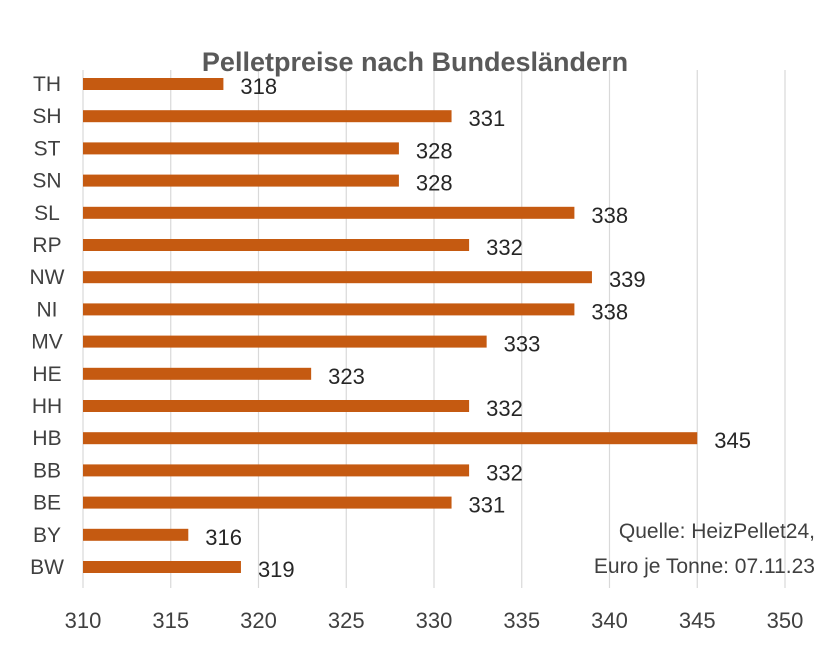 The width and height of the screenshot is (830, 661). I want to click on bar-th, so click(153, 84).